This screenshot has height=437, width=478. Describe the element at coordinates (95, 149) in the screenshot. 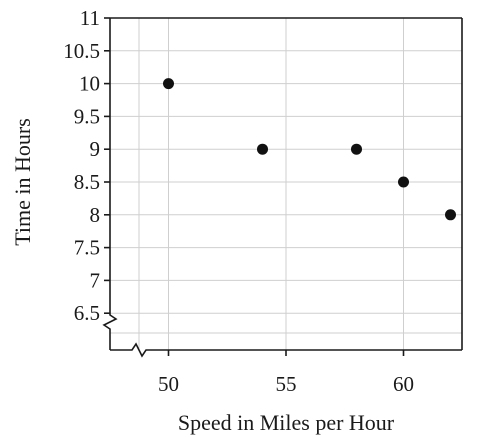

I see `y-tick-label: 9` at that location.